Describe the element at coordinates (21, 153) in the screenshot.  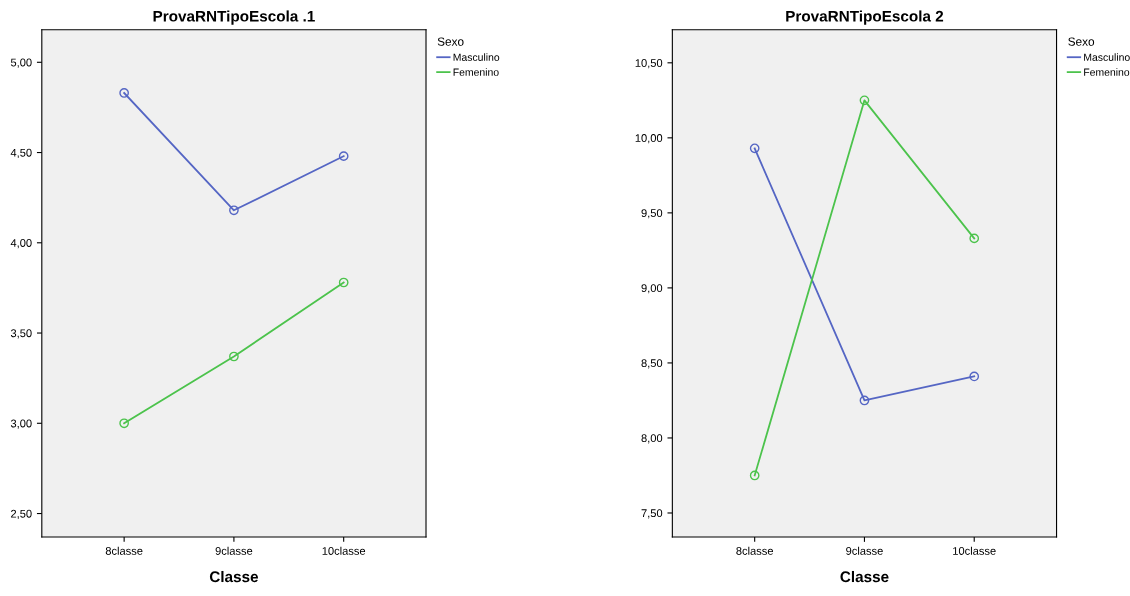
I see `y-tick-label: 4,50` at that location.